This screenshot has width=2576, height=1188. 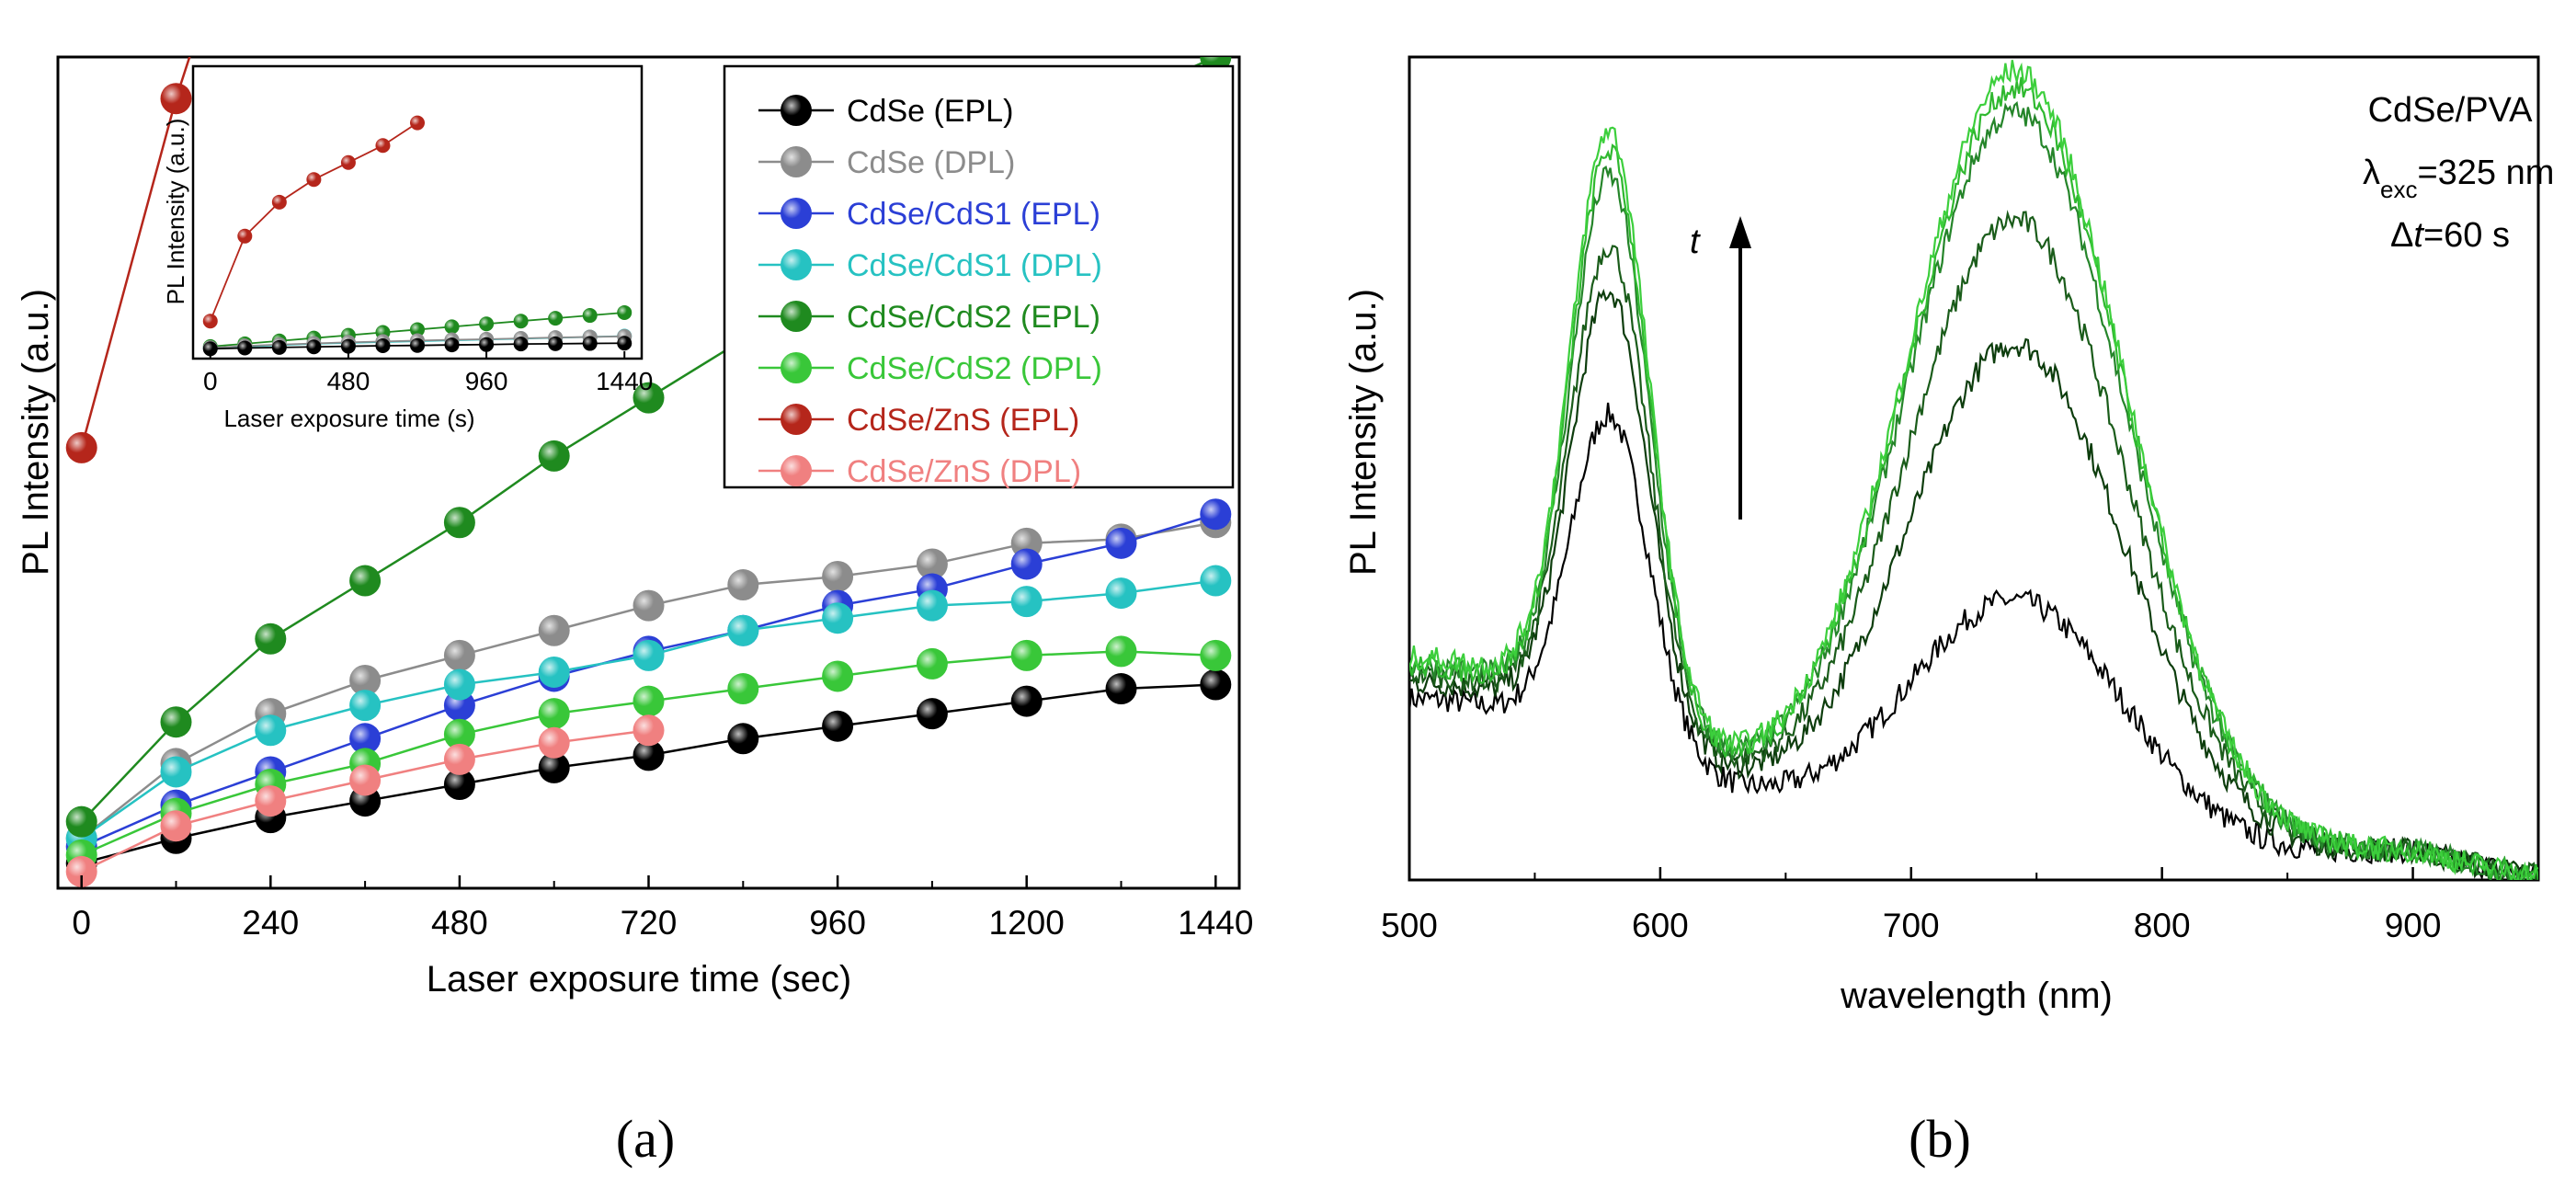 I want to click on time-arrow-head, so click(x=1740, y=232).